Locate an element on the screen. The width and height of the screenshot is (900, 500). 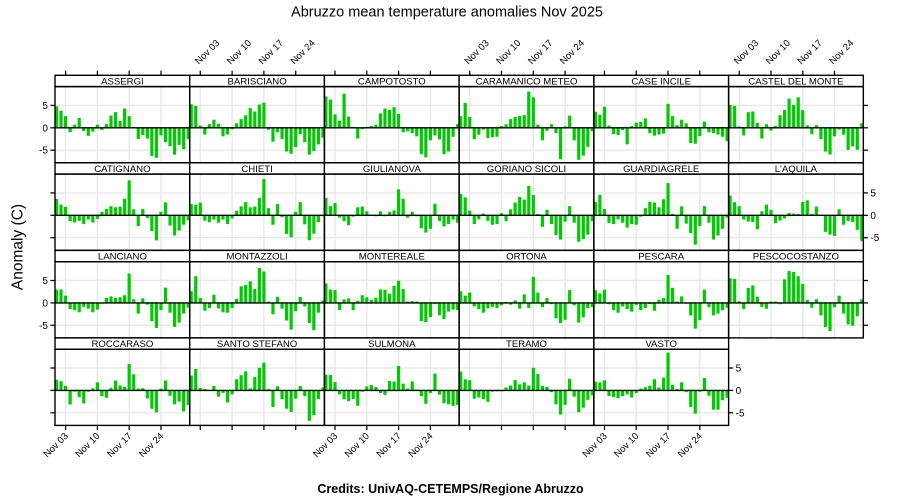
svg-text: CARAMANICO METEO is located at coordinates (527, 81).